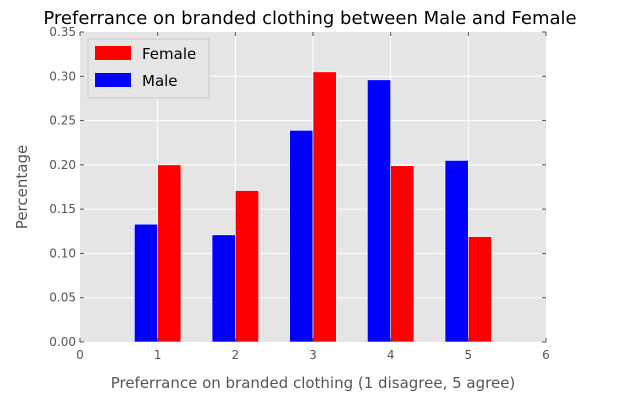 The image size is (624, 402). What do you see at coordinates (236, 355) in the screenshot?
I see `x-tick-label: 2` at bounding box center [236, 355].